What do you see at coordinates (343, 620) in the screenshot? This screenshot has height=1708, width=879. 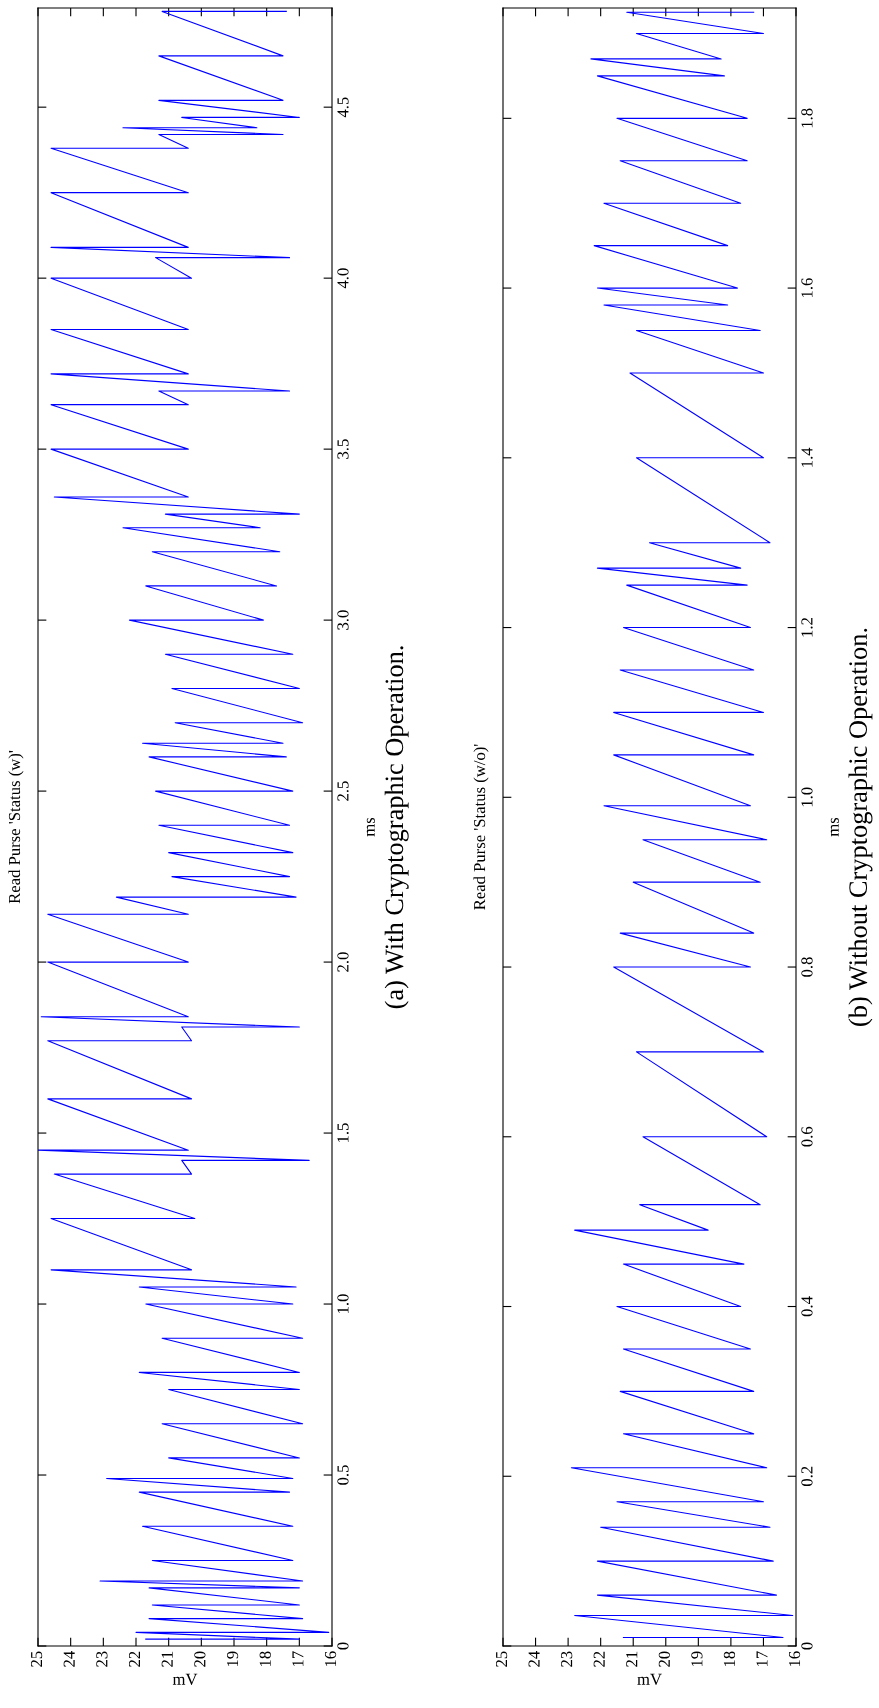 I see `y-tick-label: 3.0` at bounding box center [343, 620].